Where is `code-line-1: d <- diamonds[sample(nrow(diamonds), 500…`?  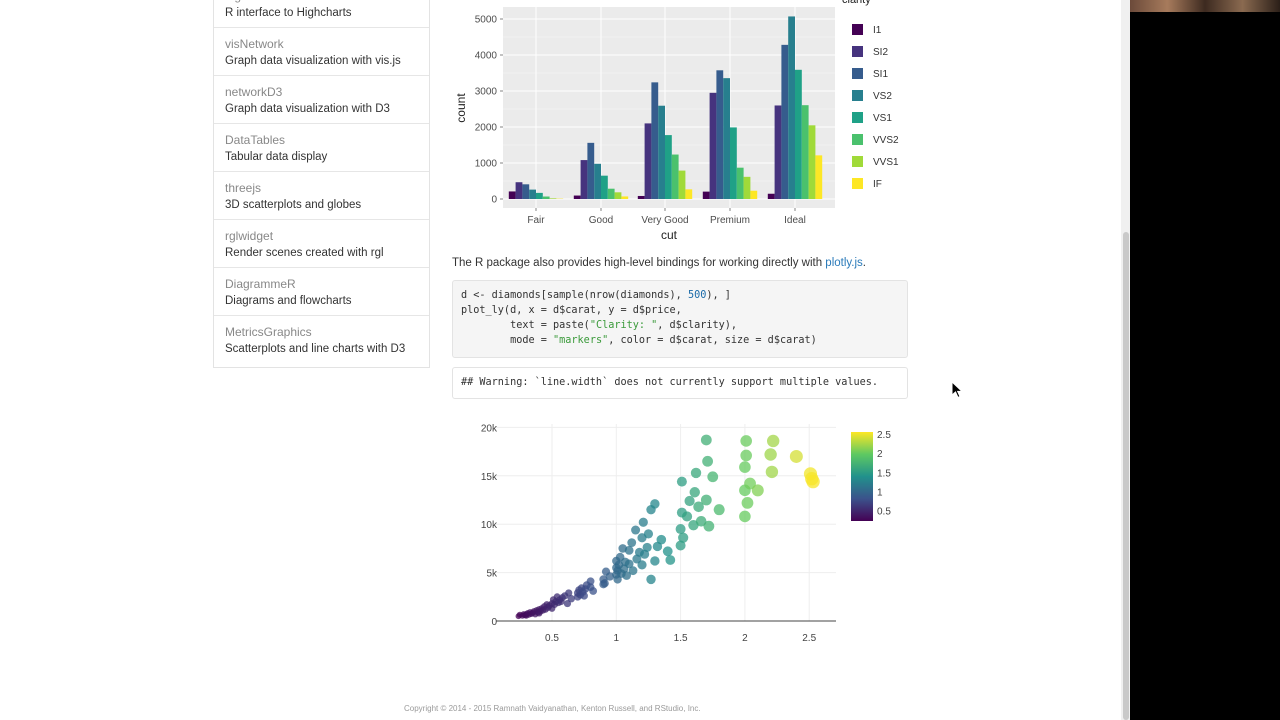
code-line-1: d <- diamonds[sample(nrow(diamonds), 500… is located at coordinates (596, 295).